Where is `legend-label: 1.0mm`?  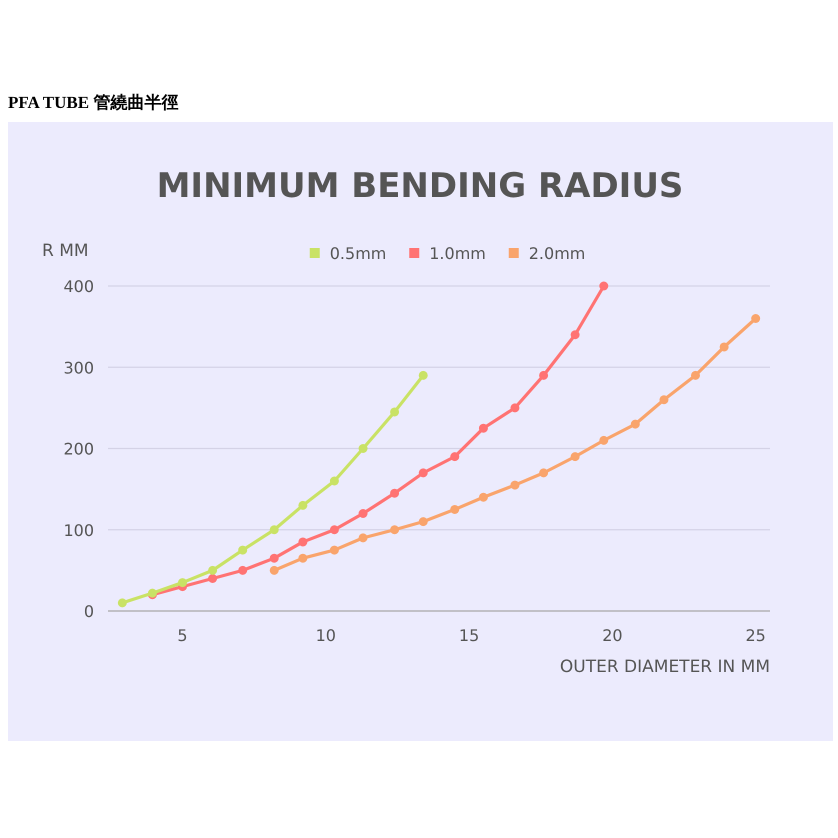
legend-label: 1.0mm is located at coordinates (457, 253).